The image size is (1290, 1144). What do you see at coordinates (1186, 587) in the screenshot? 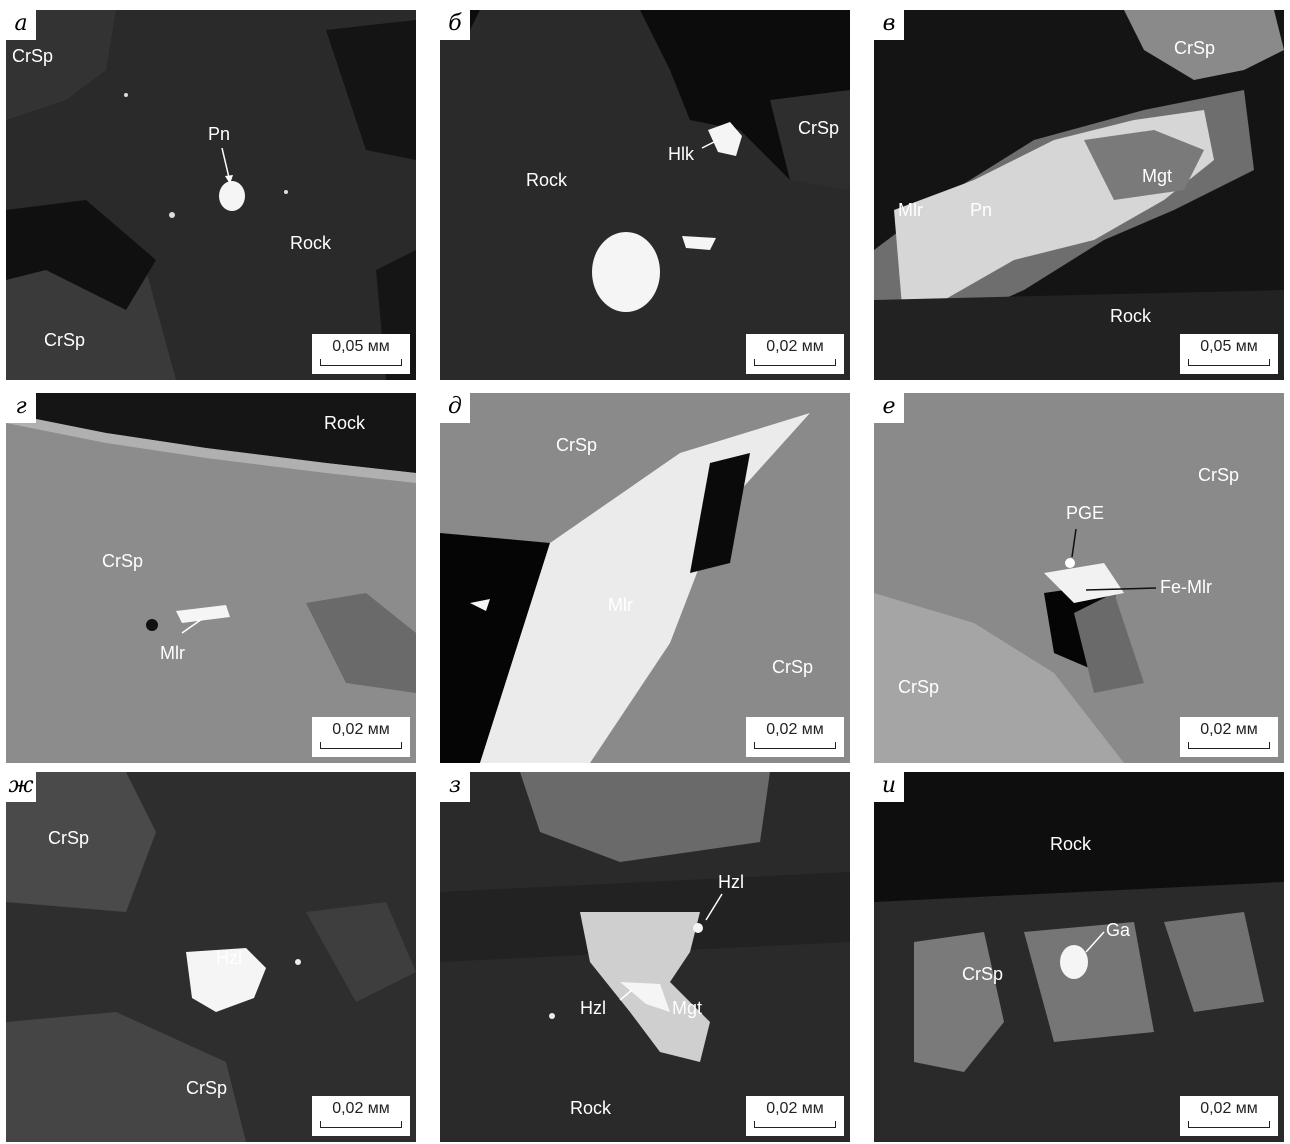
I see `mineral-label: Fe-Mlr` at bounding box center [1186, 587].